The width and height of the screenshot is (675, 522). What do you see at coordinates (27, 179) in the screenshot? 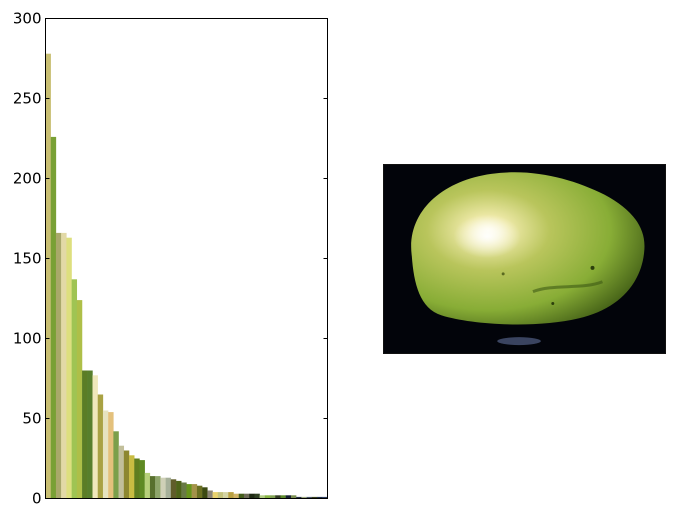
I see `y-tick-label: 200` at bounding box center [27, 179].